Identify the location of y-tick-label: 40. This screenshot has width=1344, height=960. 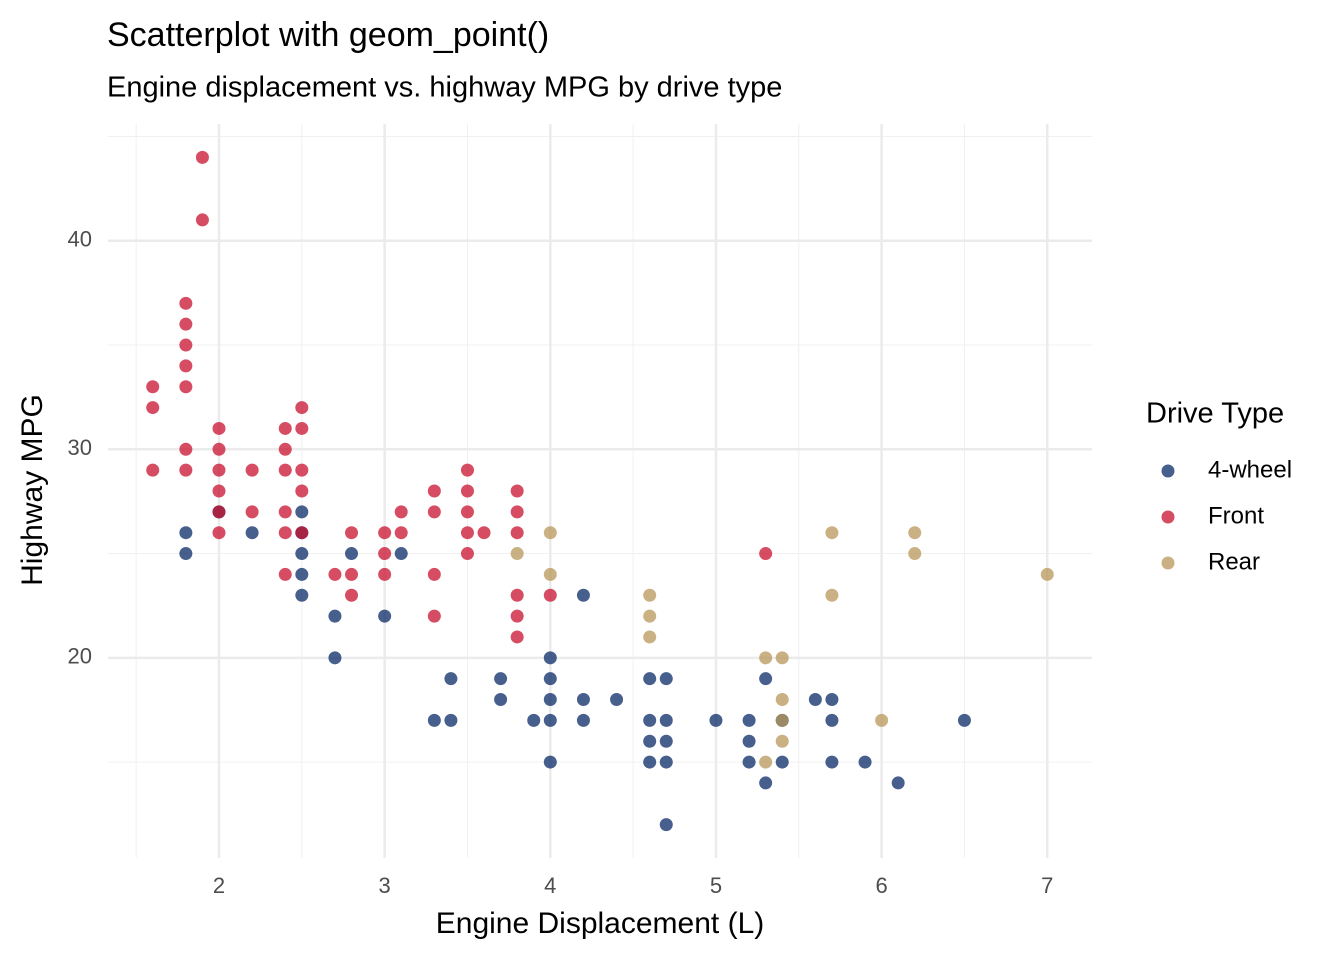
(80, 239).